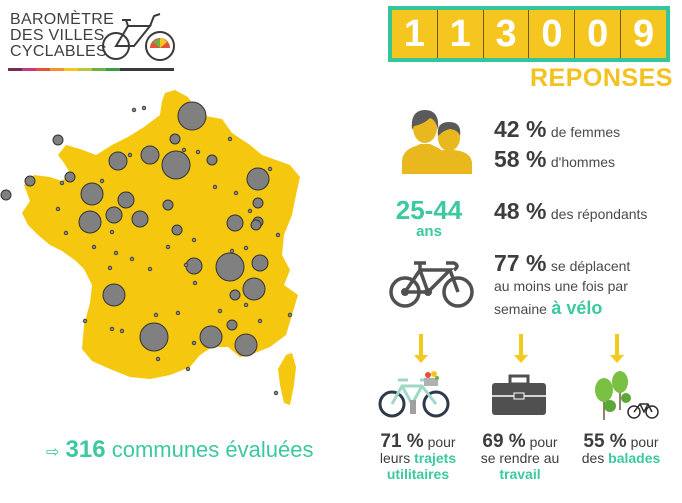 The height and width of the screenshot is (503, 682). What do you see at coordinates (520, 309) in the screenshot?
I see `frequency-line3-prefix: semaine` at bounding box center [520, 309].